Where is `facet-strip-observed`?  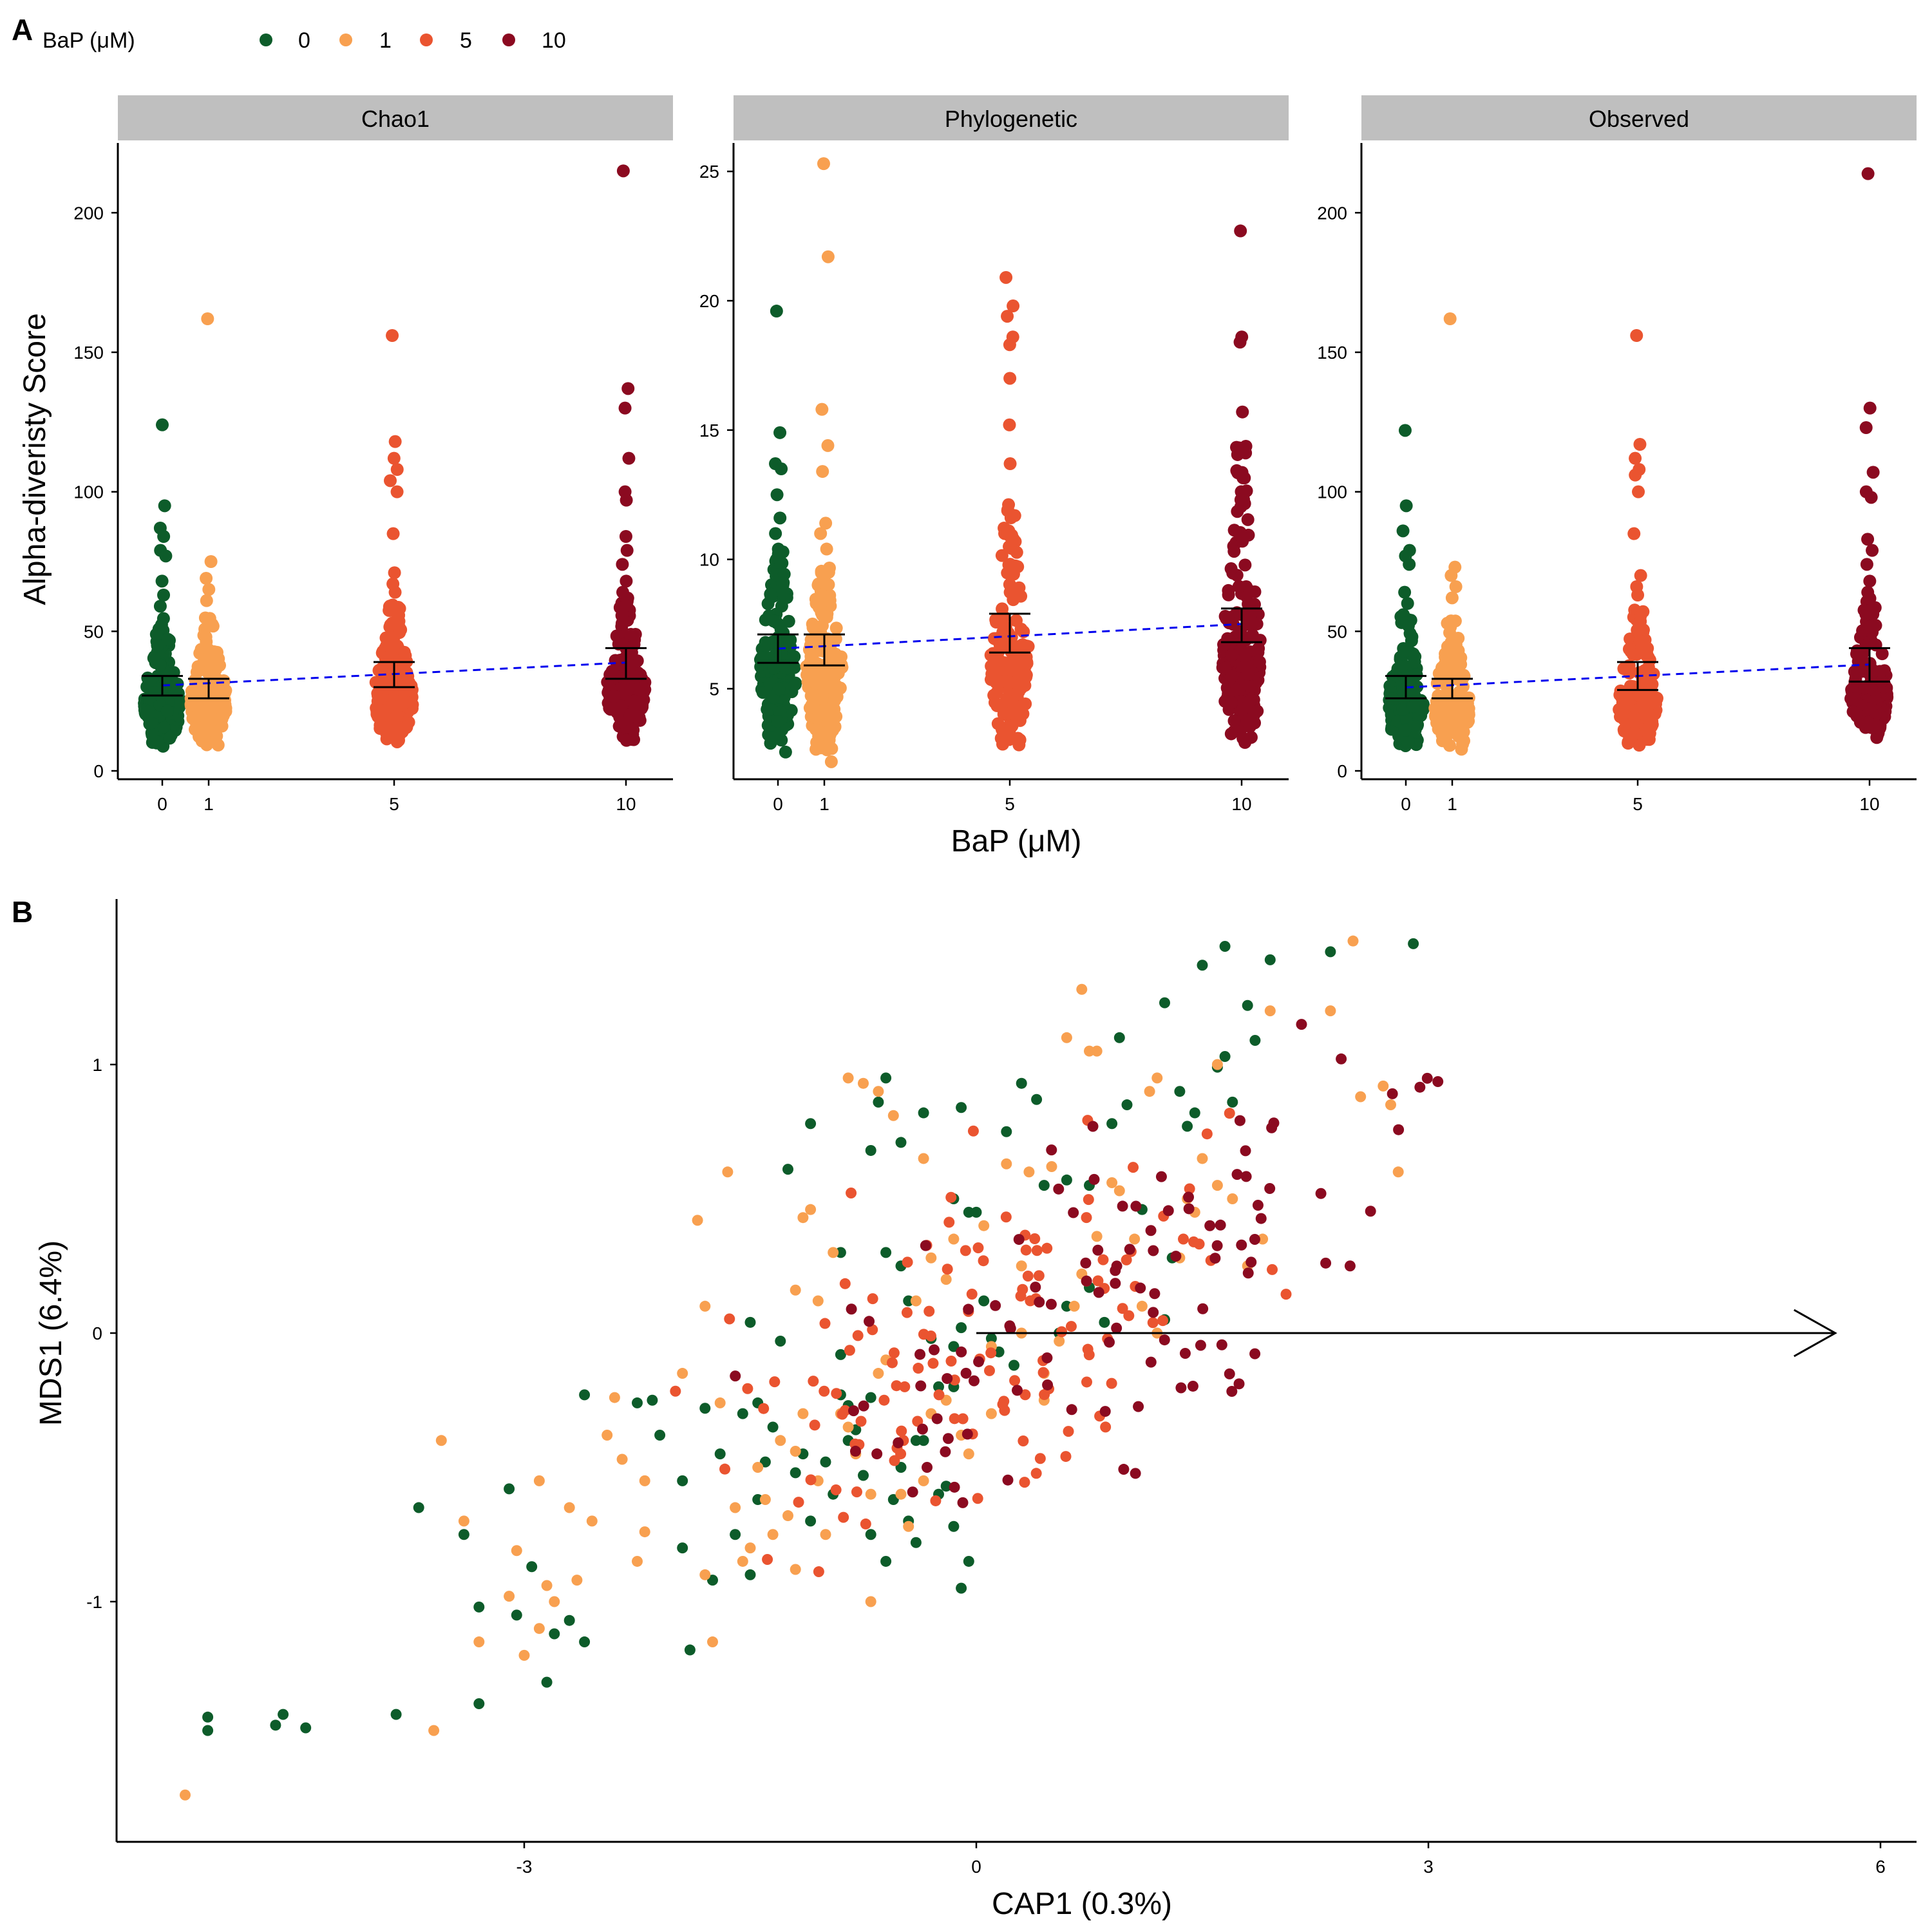
facet-strip-observed is located at coordinates (1639, 117).